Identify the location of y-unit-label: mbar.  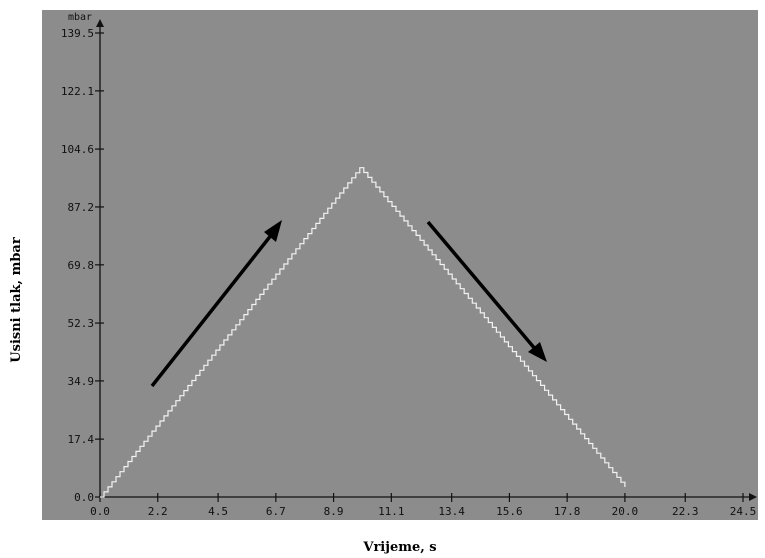
(80, 17).